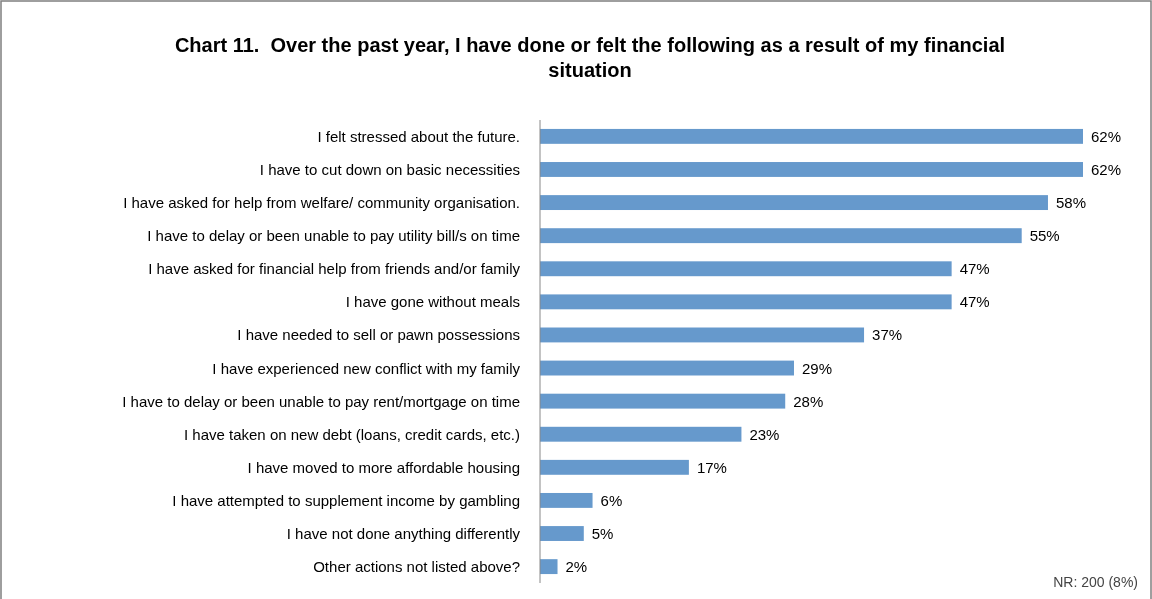  I want to click on data-label: 6%, so click(611, 500).